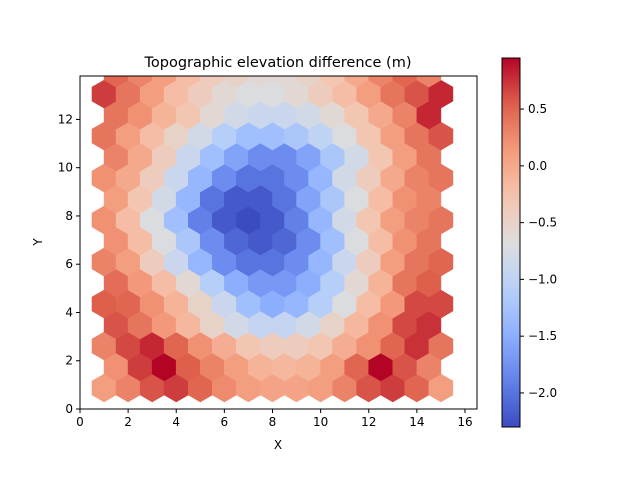 This screenshot has width=640, height=480. I want to click on y-tick-label: 12, so click(65, 119).